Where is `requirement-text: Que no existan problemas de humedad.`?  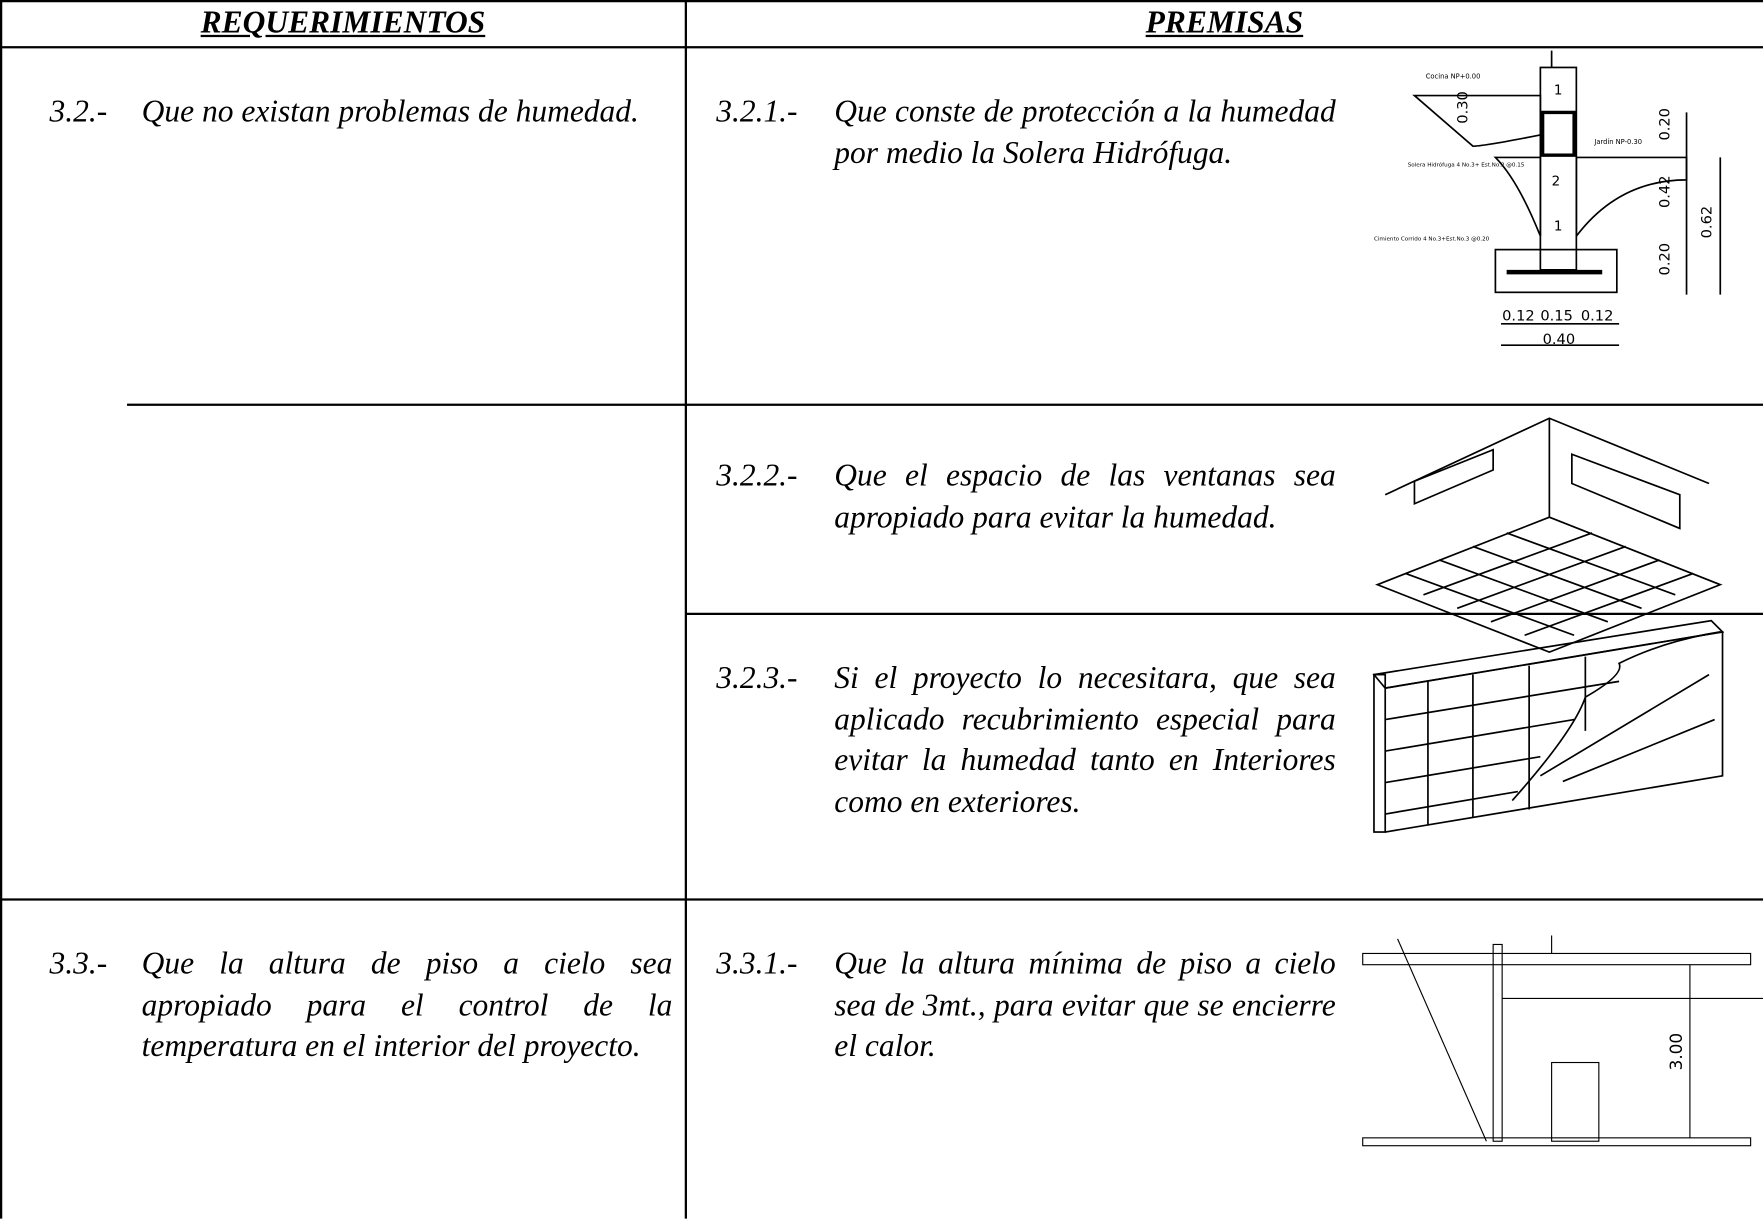 requirement-text: Que no existan problemas de humedad. is located at coordinates (390, 112).